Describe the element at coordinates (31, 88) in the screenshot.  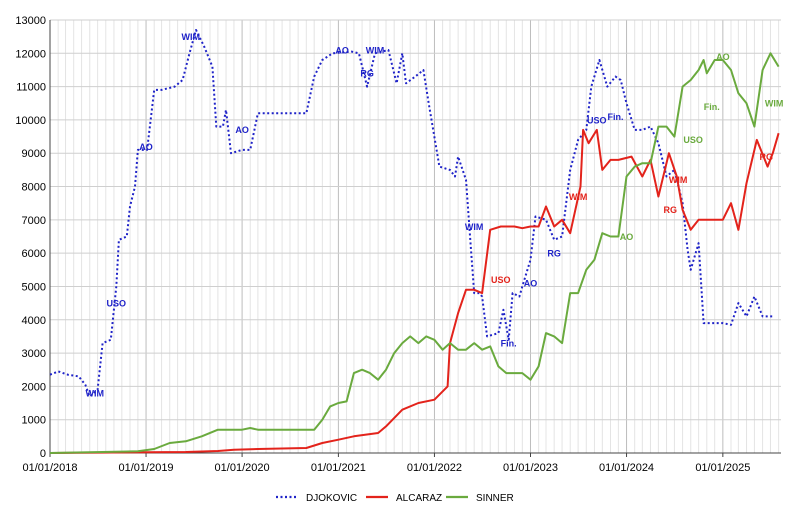
I see `y-tick-label: 11000` at that location.